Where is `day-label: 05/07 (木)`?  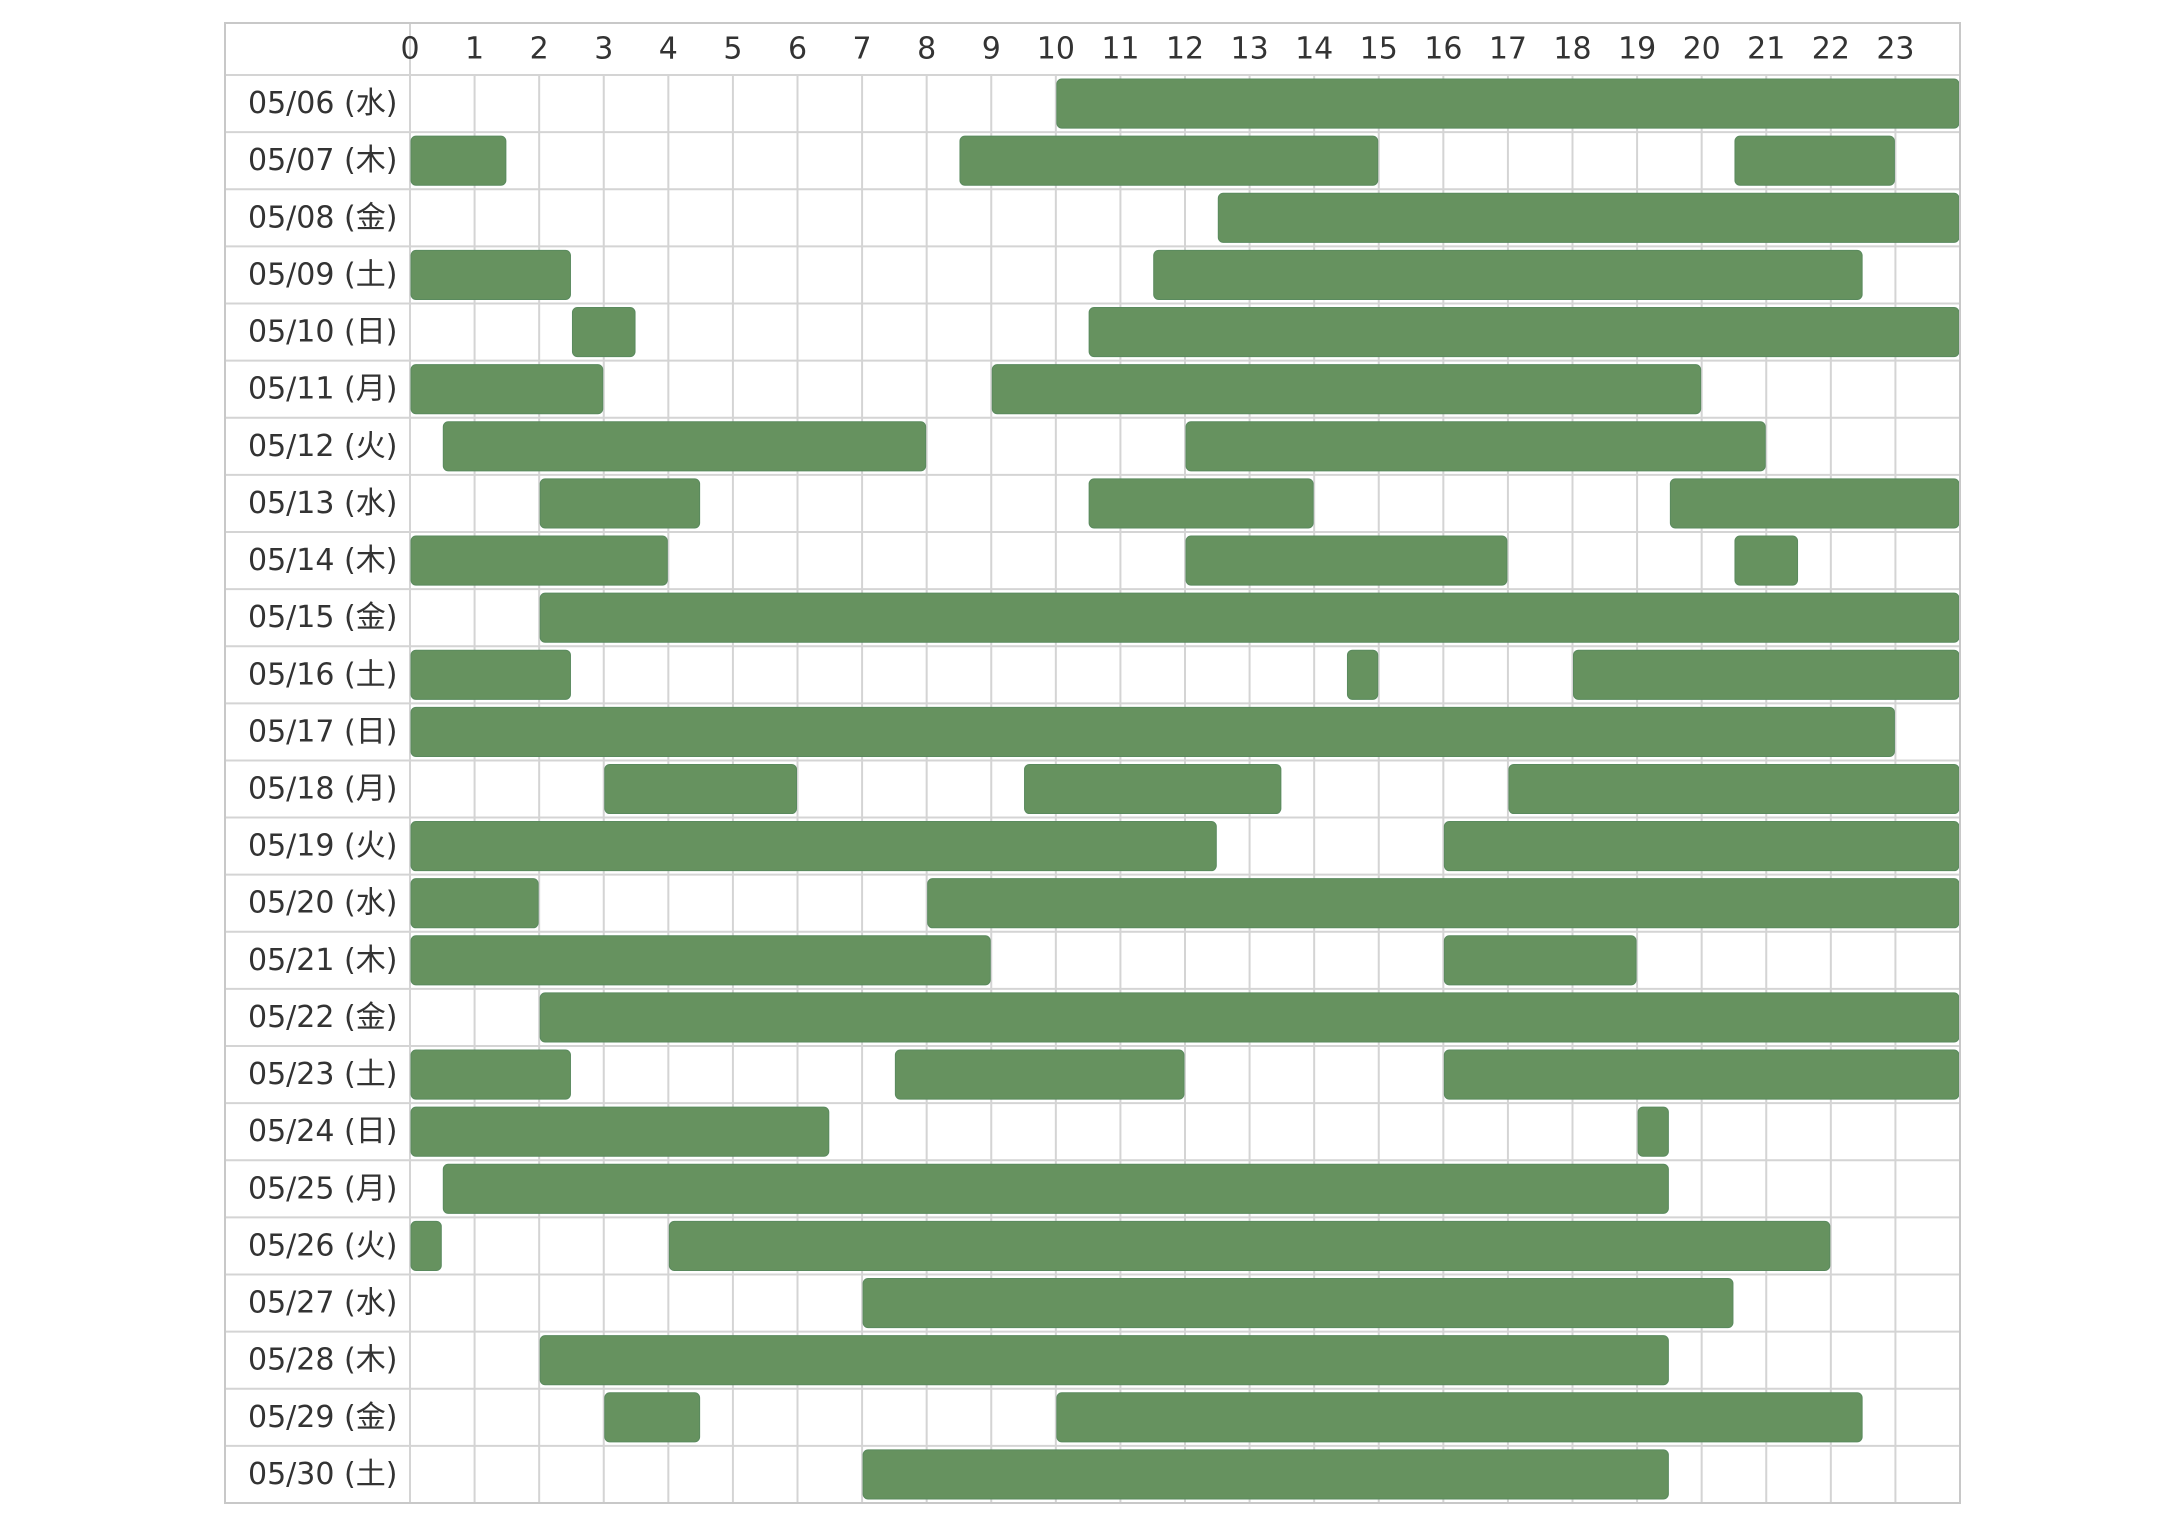
day-label: 05/07 (木) is located at coordinates (322, 160).